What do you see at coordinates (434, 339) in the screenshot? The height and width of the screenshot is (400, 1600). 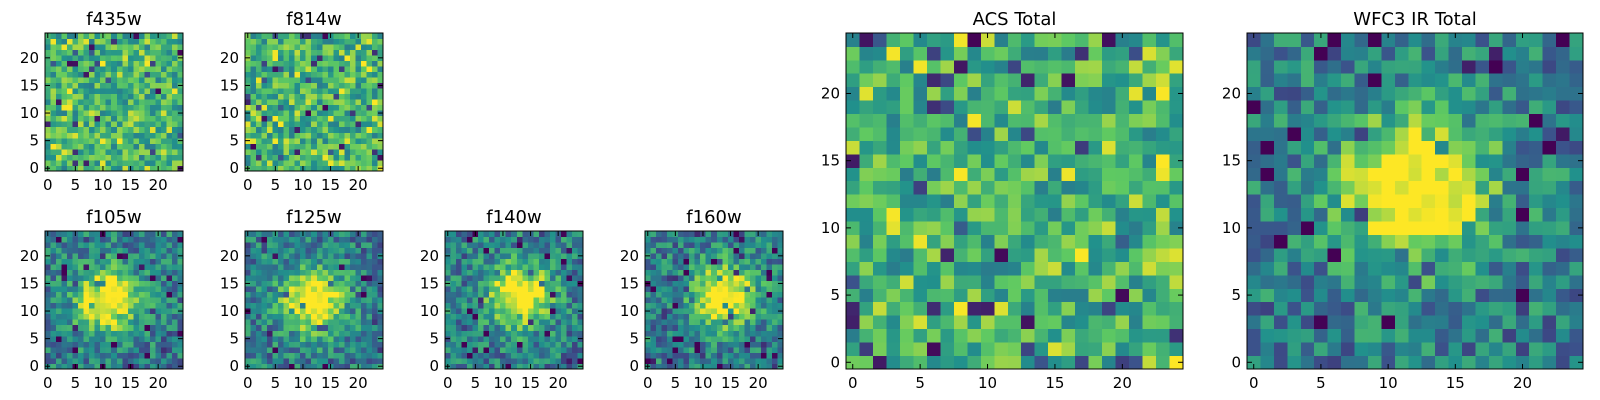 I see `y-tick-label: 5` at bounding box center [434, 339].